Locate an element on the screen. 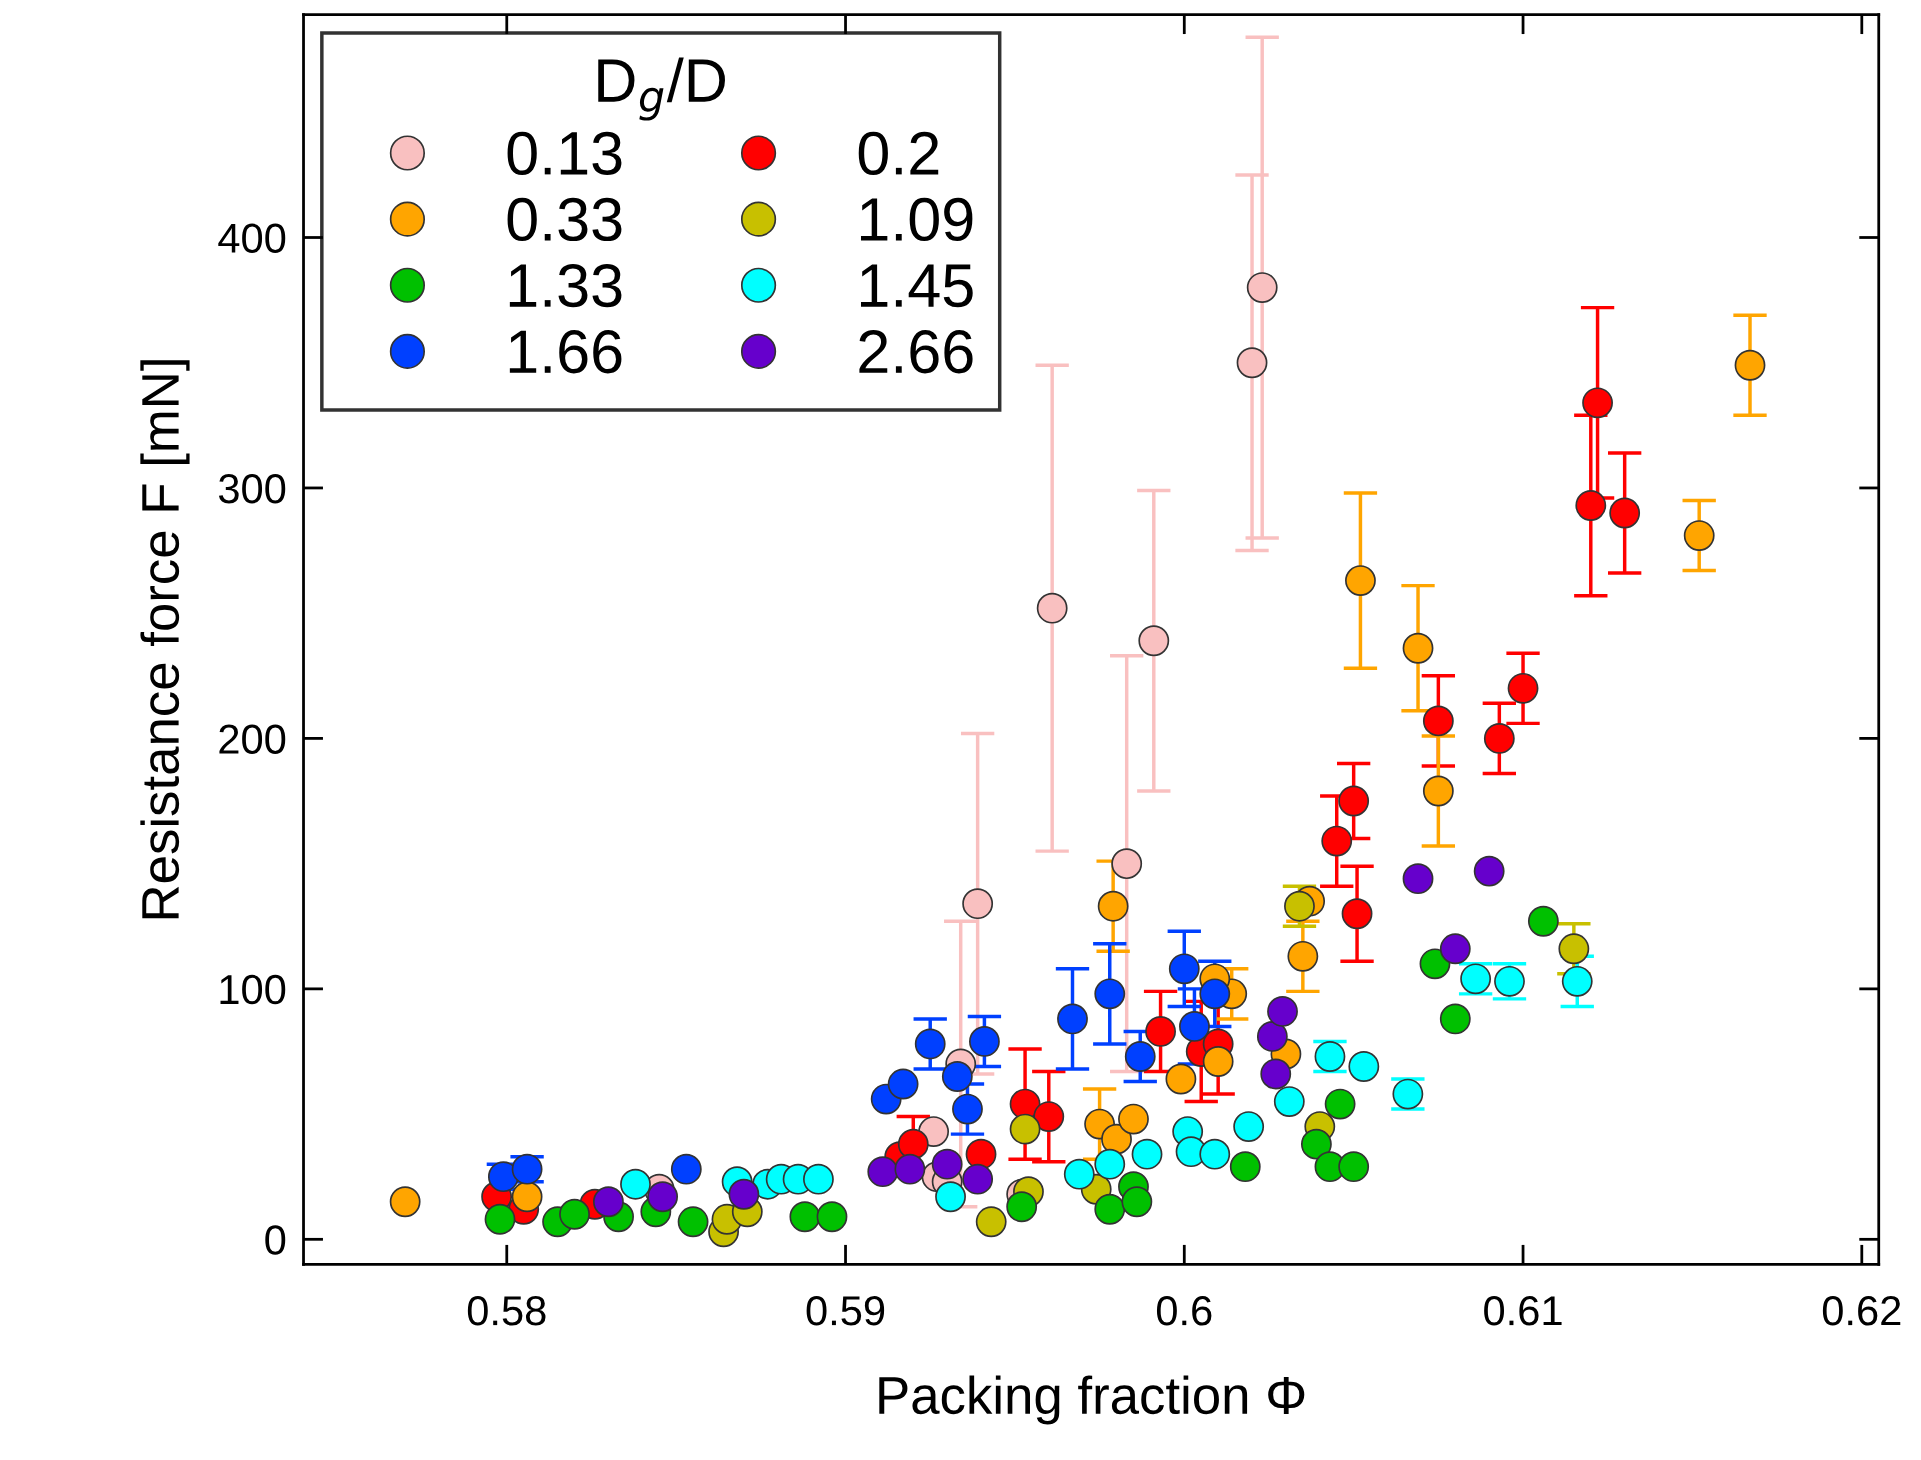 This screenshot has width=1921, height=1460. y-tick-label: 200 is located at coordinates (252, 739).